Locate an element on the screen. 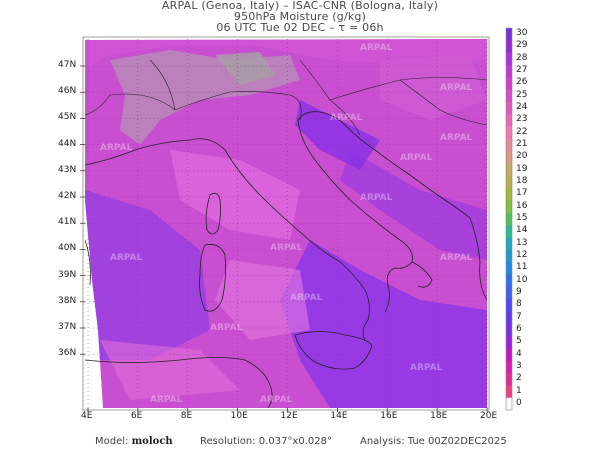 The image size is (600, 450). colorbar-label: 23 is located at coordinates (522, 119).